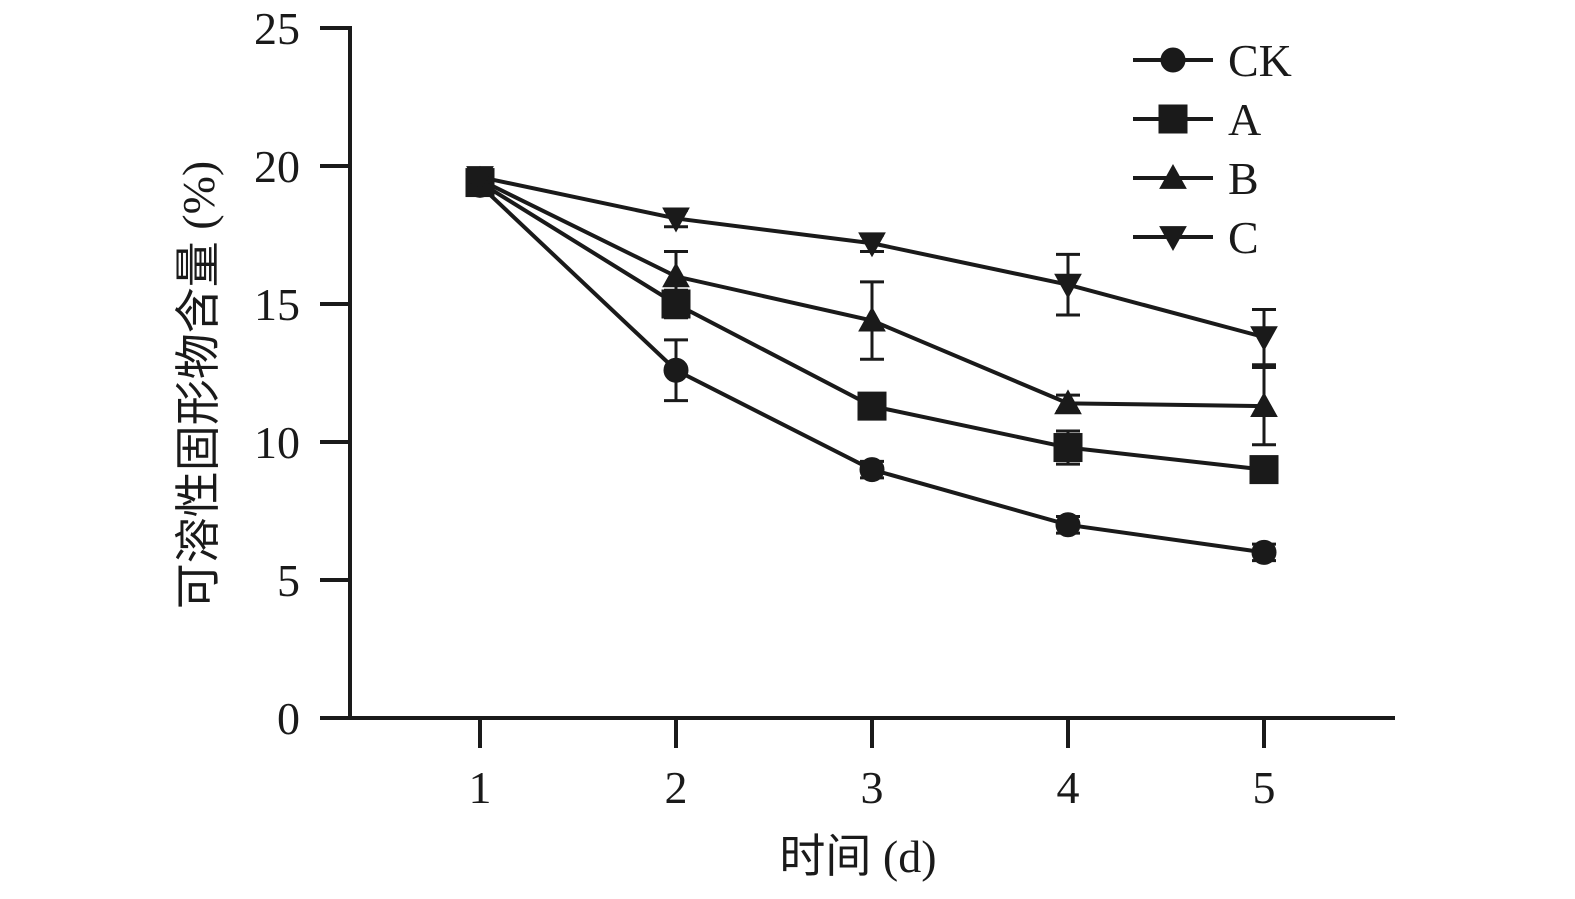  What do you see at coordinates (1173, 119) in the screenshot?
I see `legend-marker-a` at bounding box center [1173, 119].